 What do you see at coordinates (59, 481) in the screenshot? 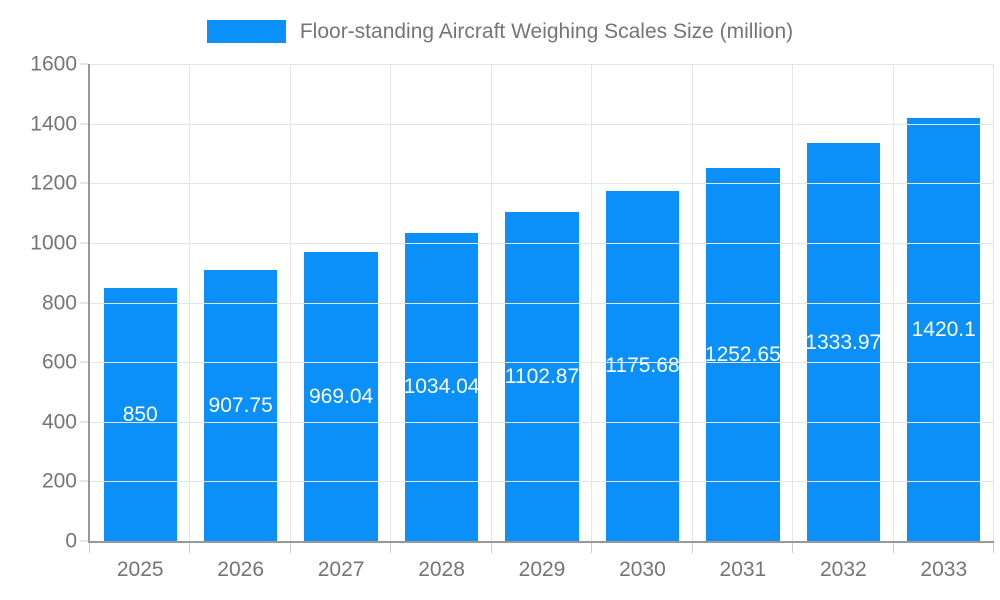
I see `y-tick-label-200: 200` at bounding box center [59, 481].